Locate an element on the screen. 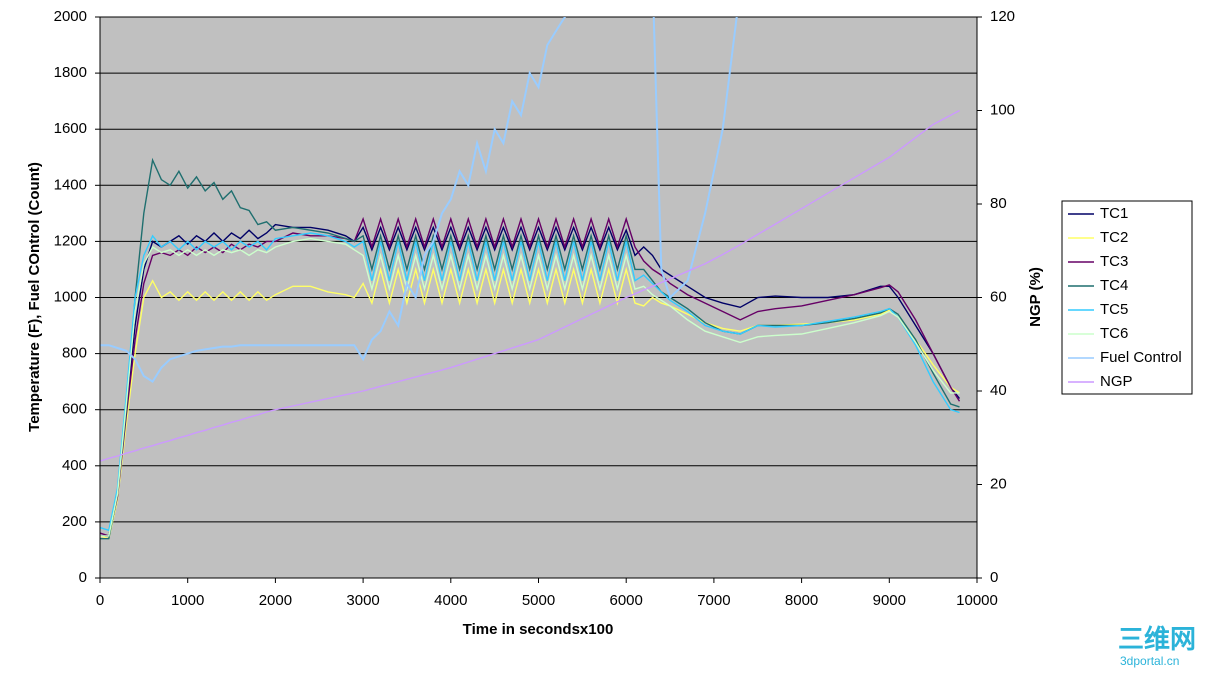 The height and width of the screenshot is (679, 1219). legend-label: NGP is located at coordinates (1116, 381).